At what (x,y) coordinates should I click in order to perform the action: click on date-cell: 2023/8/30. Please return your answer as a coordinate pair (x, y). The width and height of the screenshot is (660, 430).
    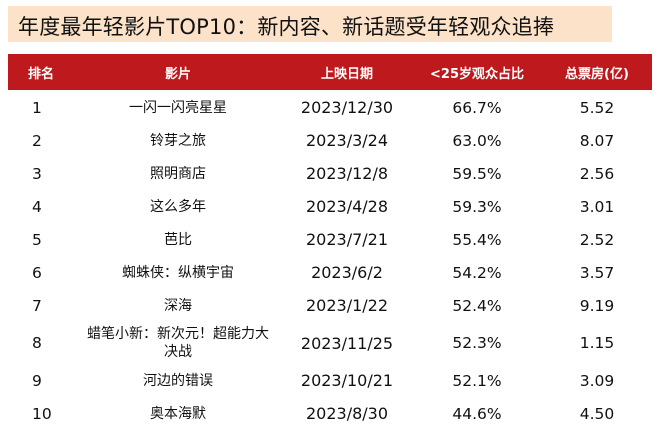
    Looking at the image, I should click on (347, 413).